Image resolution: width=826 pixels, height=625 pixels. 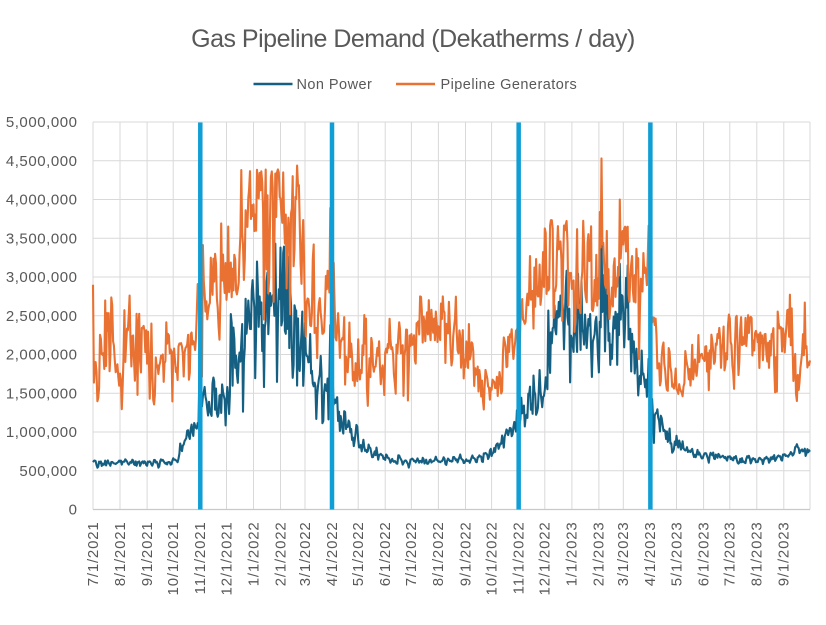 I want to click on svg-text: 6/1/2022, so click(x=385, y=554).